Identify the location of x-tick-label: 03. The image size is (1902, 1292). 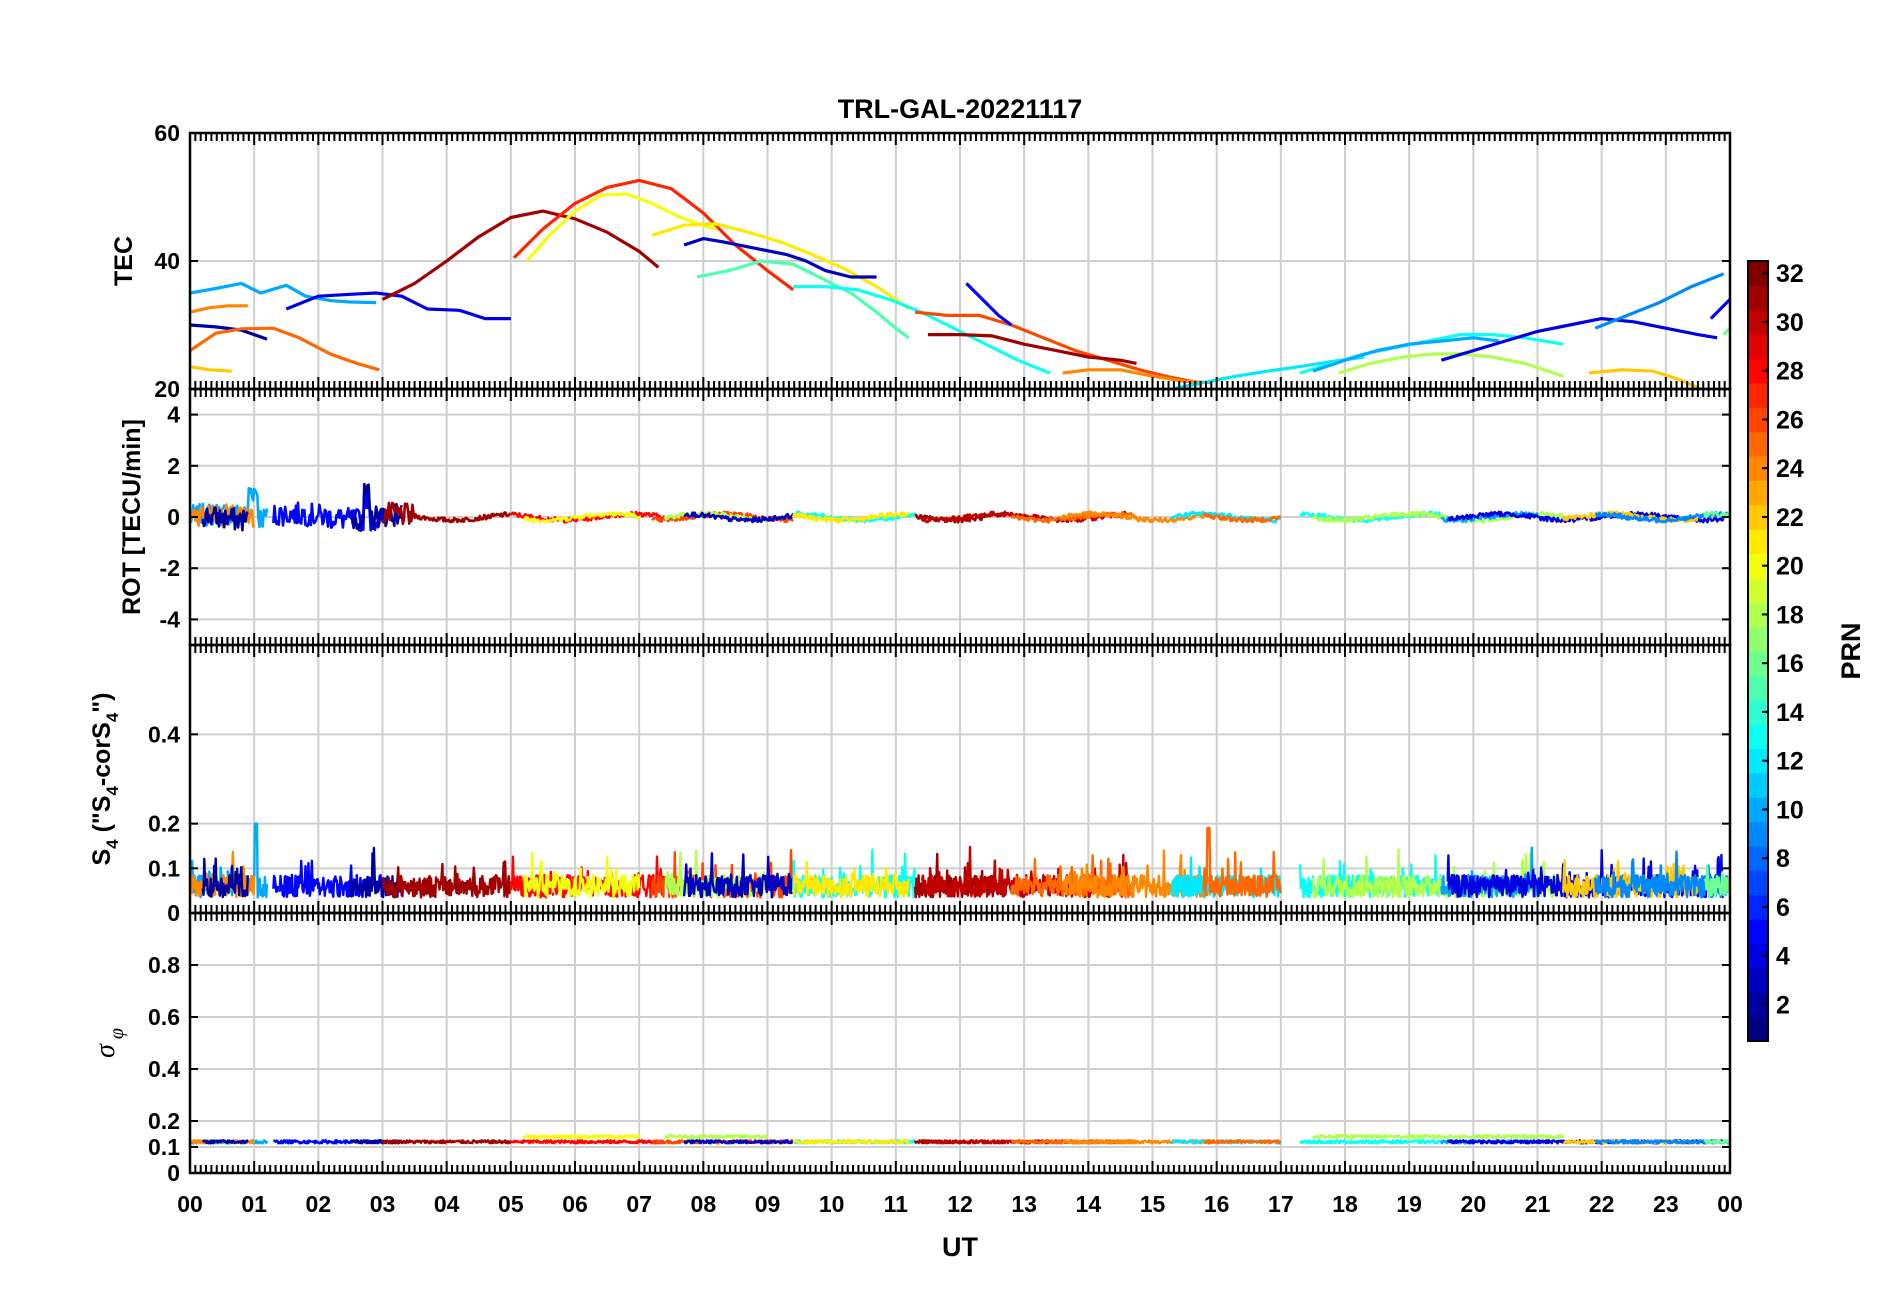
(383, 1204).